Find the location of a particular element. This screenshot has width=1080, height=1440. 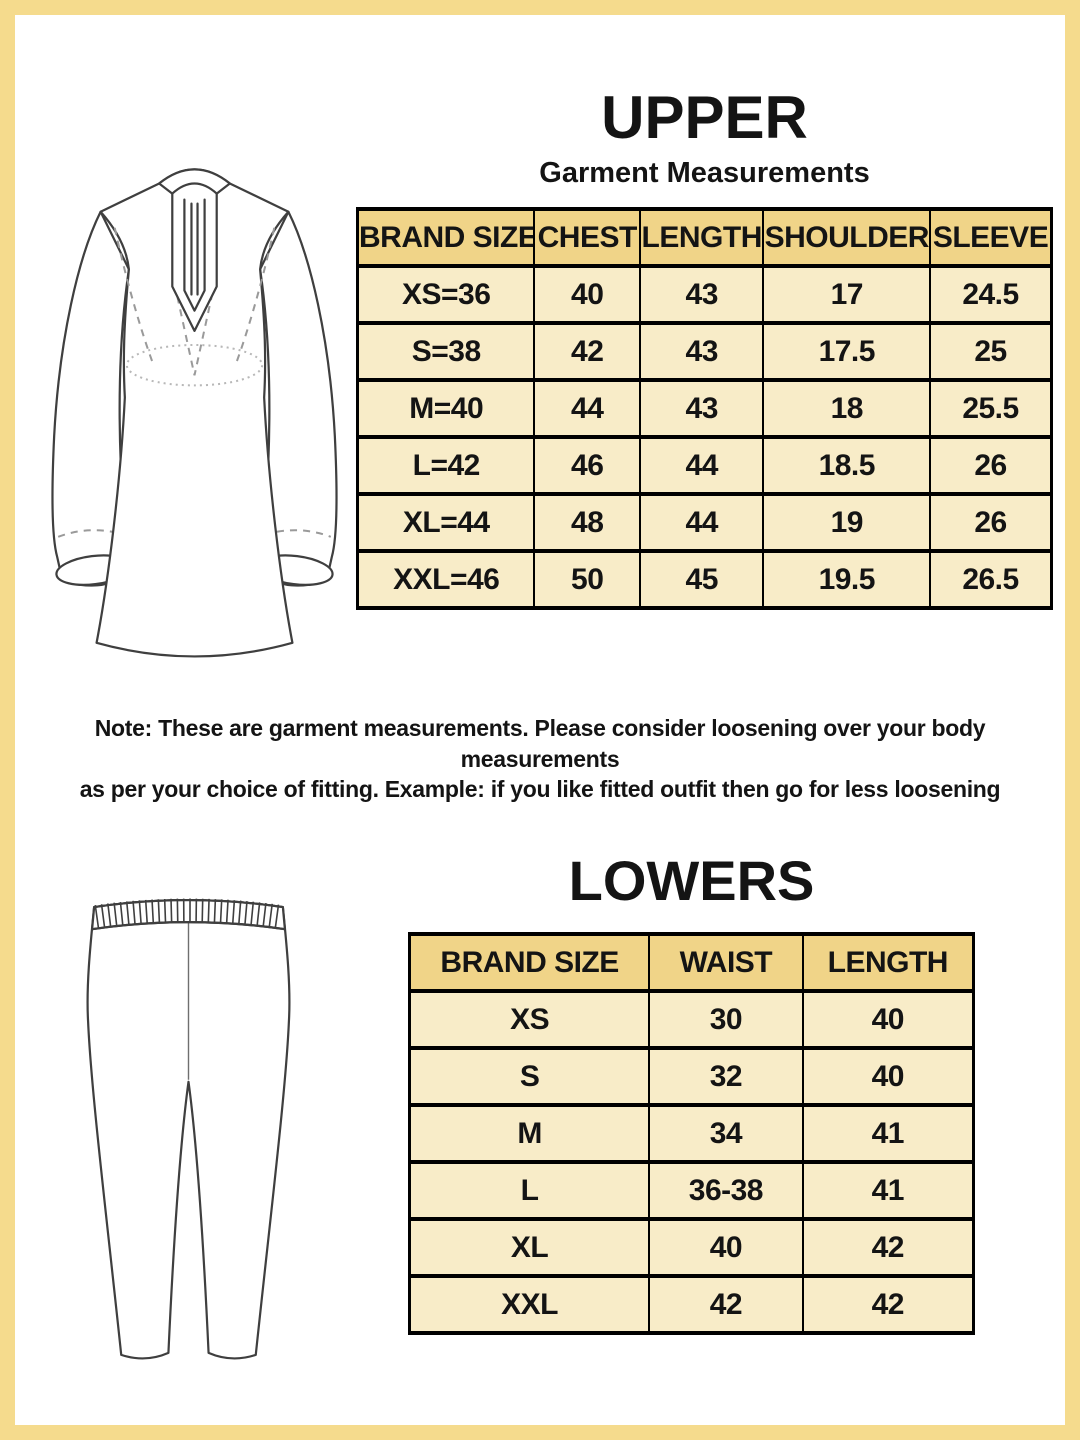

table-cell: 24.5 is located at coordinates (991, 294).